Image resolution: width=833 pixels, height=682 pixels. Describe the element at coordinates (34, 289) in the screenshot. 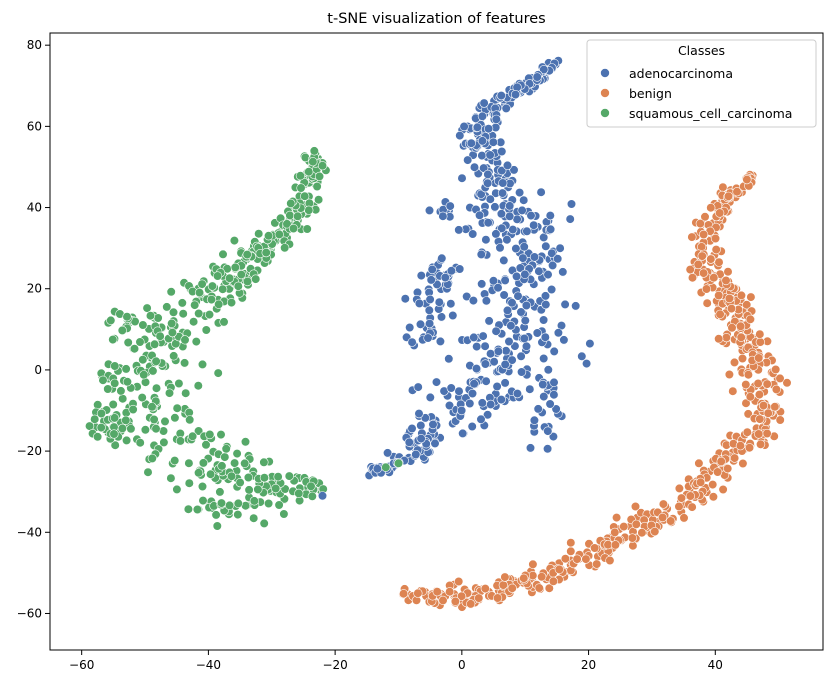

I see `y-tick-label: 20` at that location.